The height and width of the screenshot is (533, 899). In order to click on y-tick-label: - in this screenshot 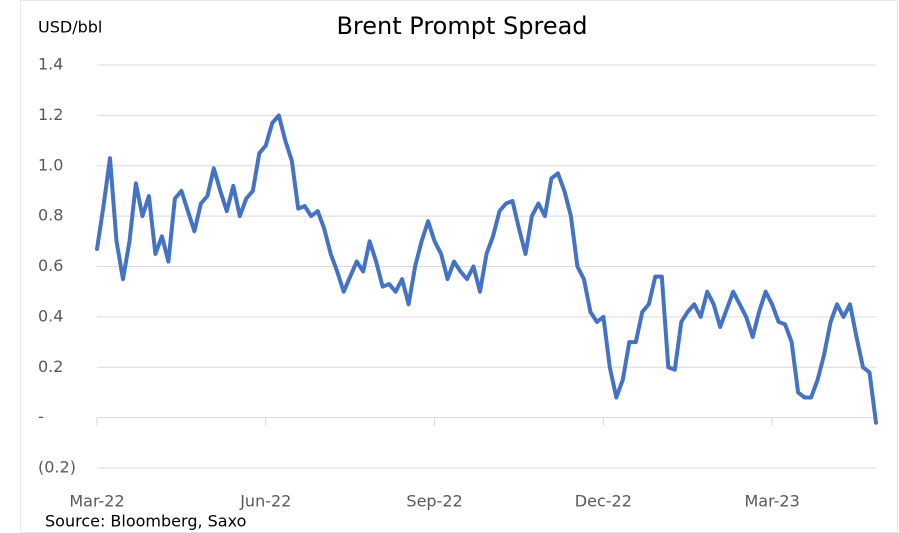, I will do `click(41, 416)`.